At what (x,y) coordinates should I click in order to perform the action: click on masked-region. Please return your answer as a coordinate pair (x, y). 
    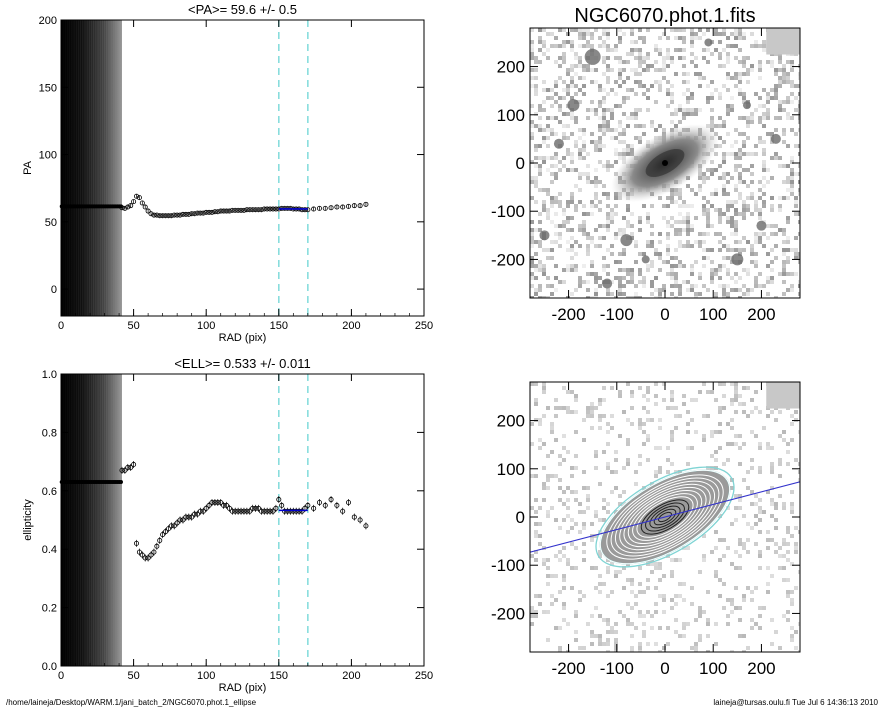
    Looking at the image, I should click on (783, 41).